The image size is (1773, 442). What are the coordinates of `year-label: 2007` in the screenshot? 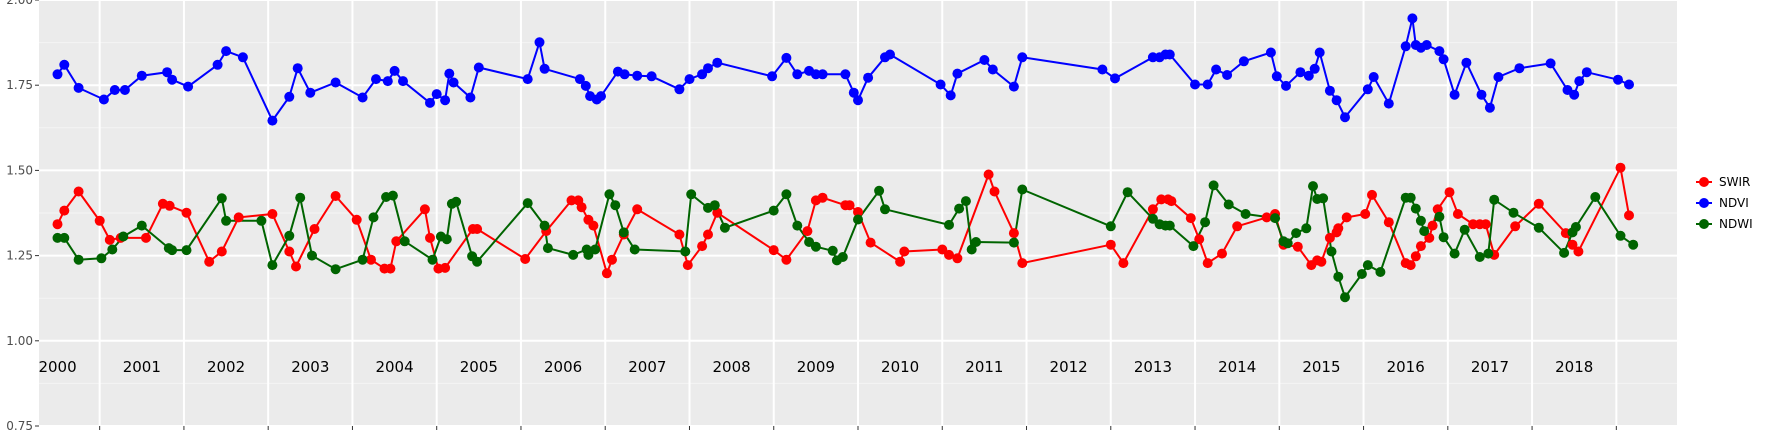 It's located at (647, 367).